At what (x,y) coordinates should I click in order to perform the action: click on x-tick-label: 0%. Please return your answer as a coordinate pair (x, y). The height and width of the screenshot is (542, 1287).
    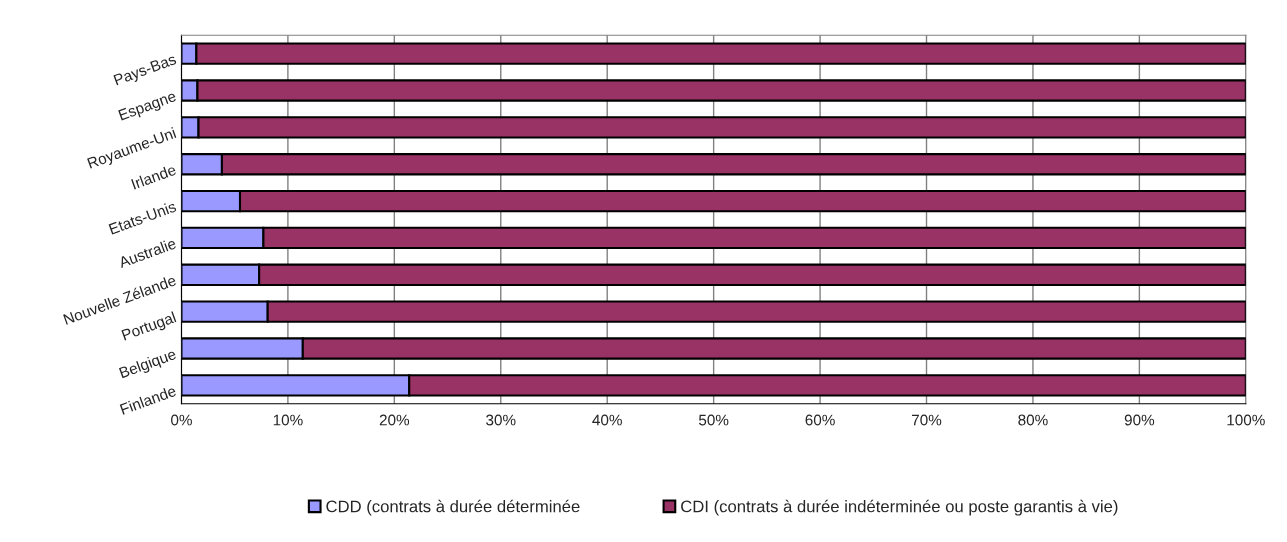
    Looking at the image, I should click on (181, 420).